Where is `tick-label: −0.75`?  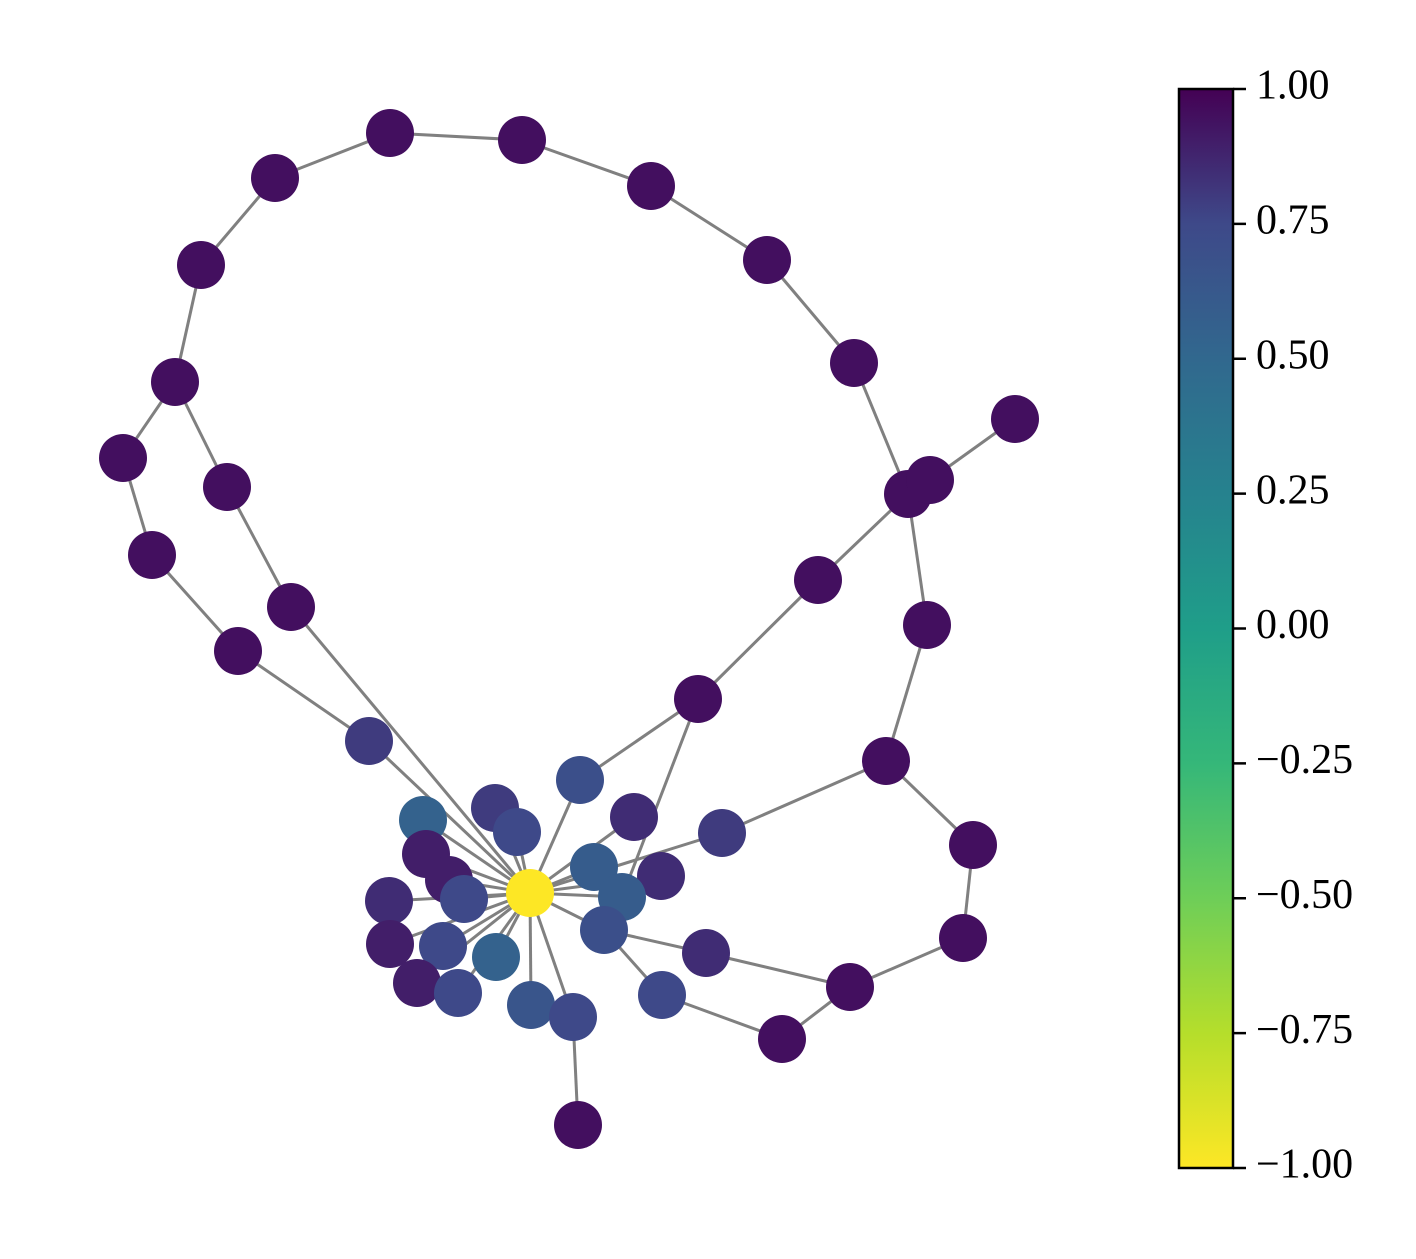
tick-label: −0.75 is located at coordinates (1304, 1030).